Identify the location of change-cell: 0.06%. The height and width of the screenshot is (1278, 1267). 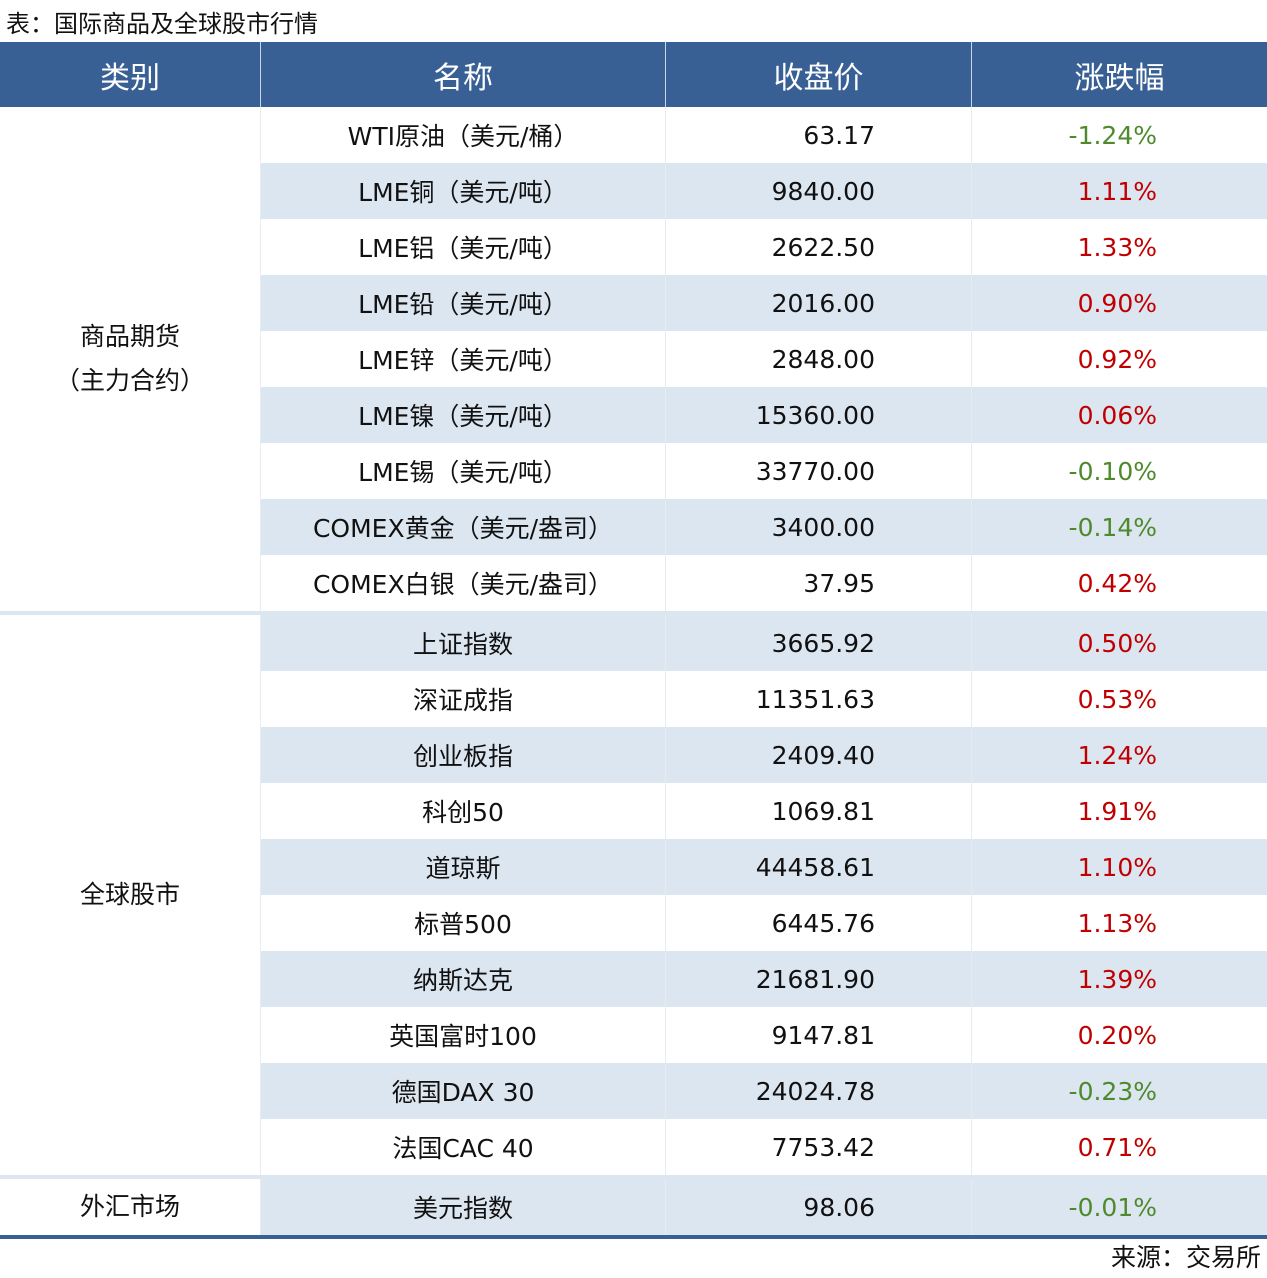
(1119, 415).